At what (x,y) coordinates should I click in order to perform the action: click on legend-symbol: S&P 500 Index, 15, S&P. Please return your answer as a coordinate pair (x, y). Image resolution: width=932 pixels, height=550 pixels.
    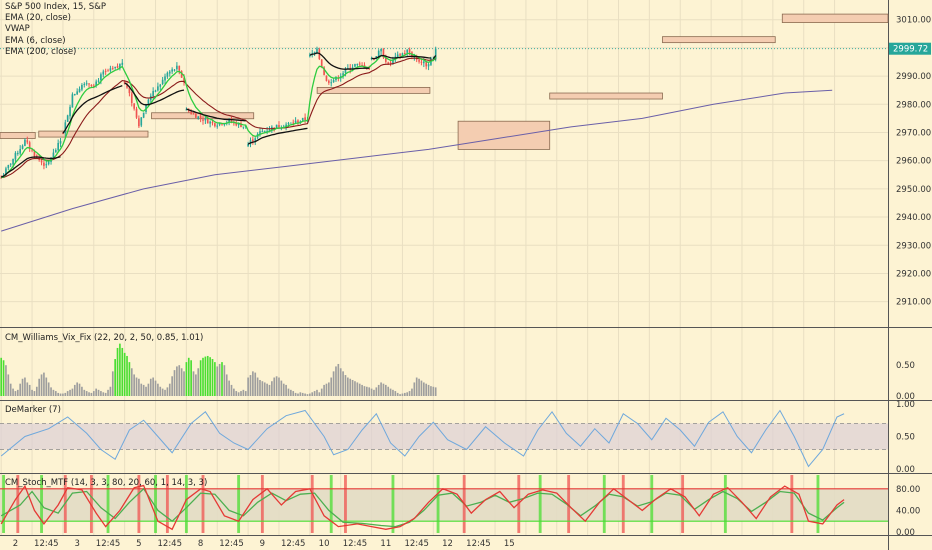
    Looking at the image, I should click on (55, 7).